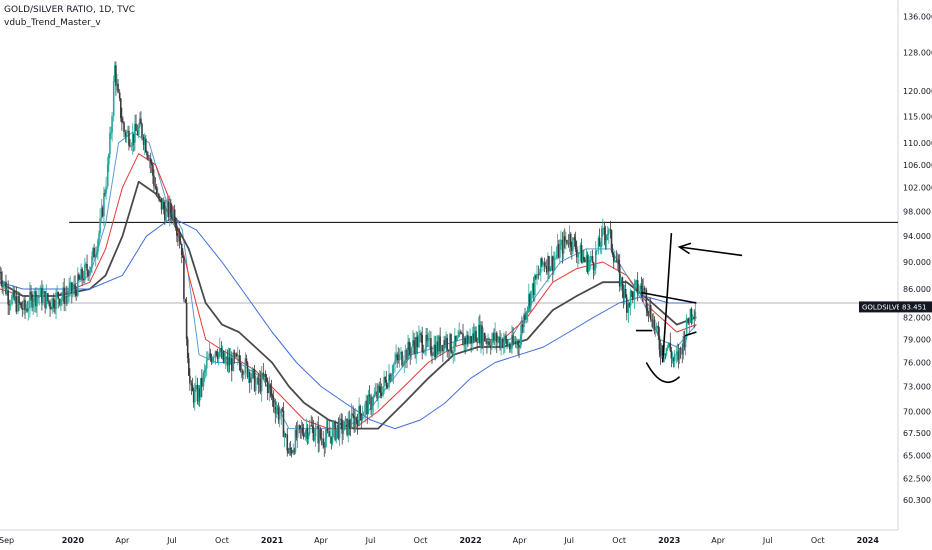  I want to click on arrow-head, so click(684, 248).